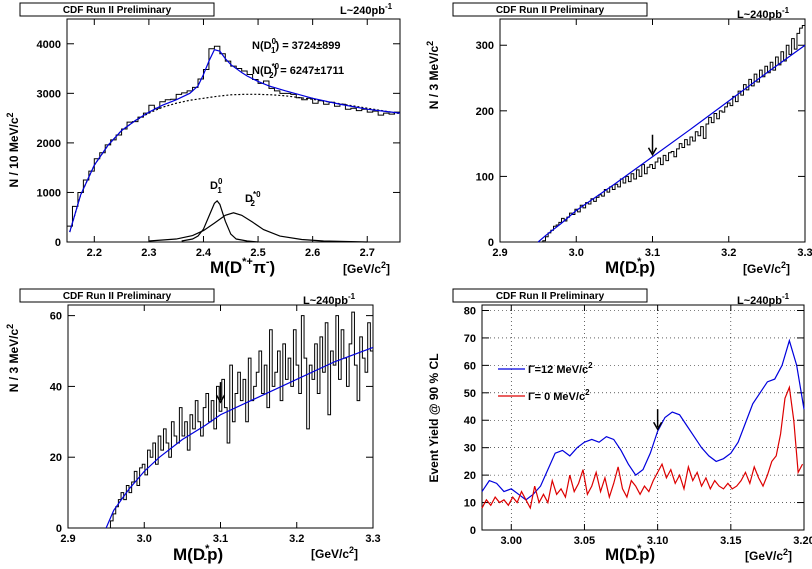  I want to click on legend-label-gamma0: Γ= 0 MeV/c2, so click(559, 395).